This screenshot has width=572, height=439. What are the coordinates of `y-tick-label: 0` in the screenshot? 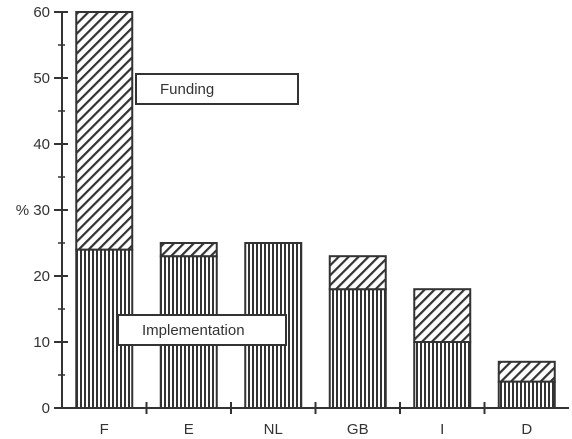 It's located at (46, 408).